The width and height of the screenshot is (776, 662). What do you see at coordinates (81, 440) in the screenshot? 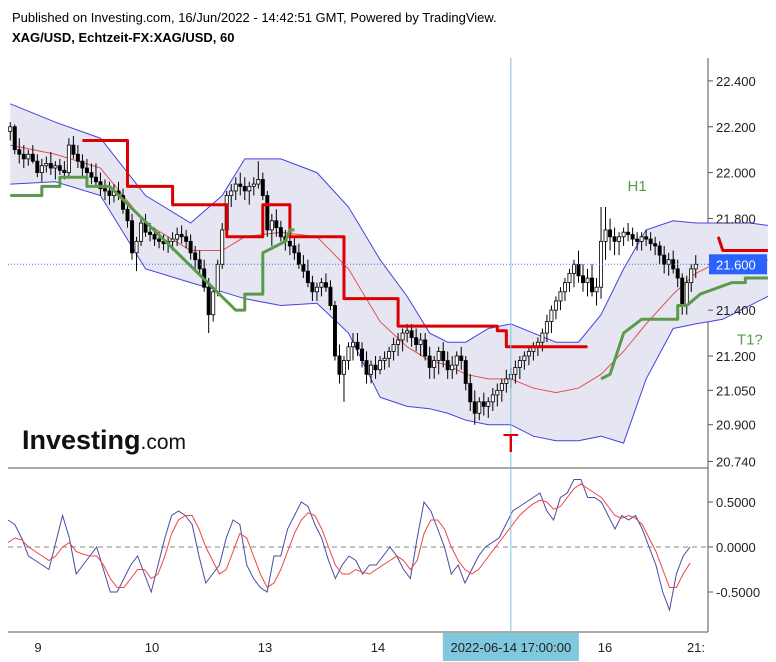
I see `logo-investing: Investing` at bounding box center [81, 440].